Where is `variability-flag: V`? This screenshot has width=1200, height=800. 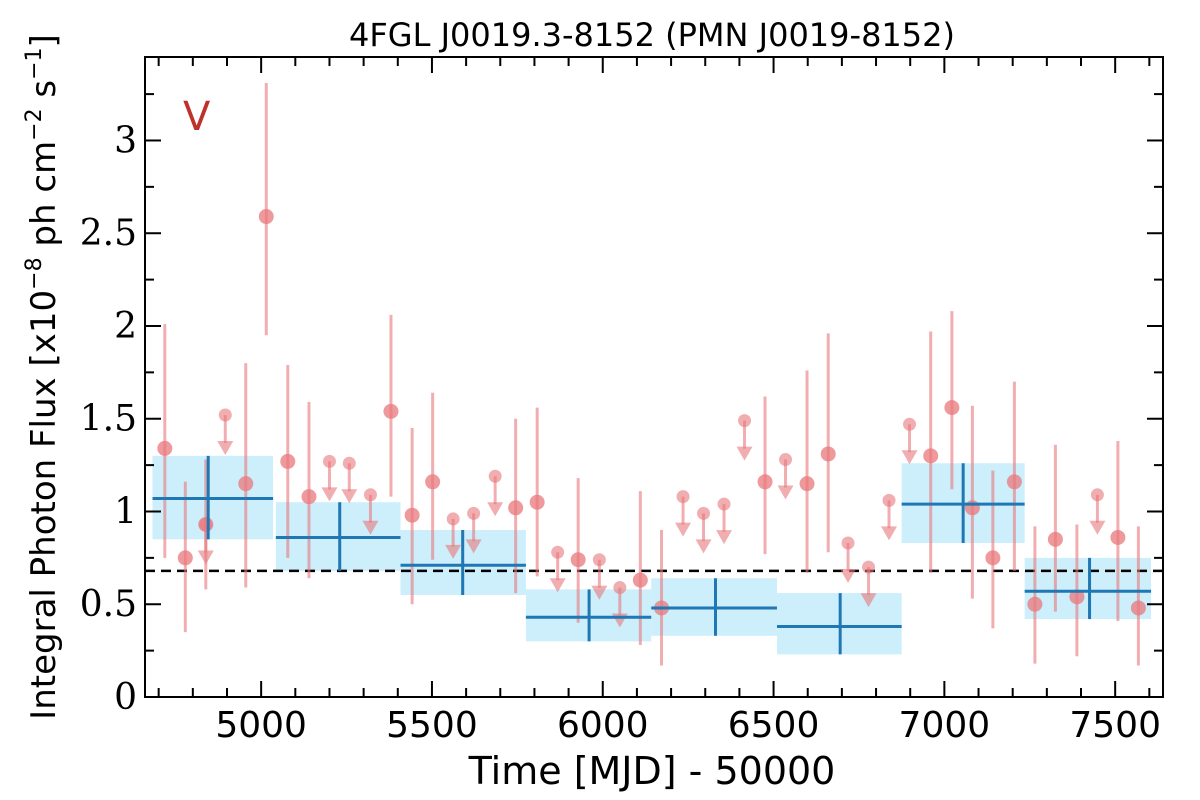 variability-flag: V is located at coordinates (197, 117).